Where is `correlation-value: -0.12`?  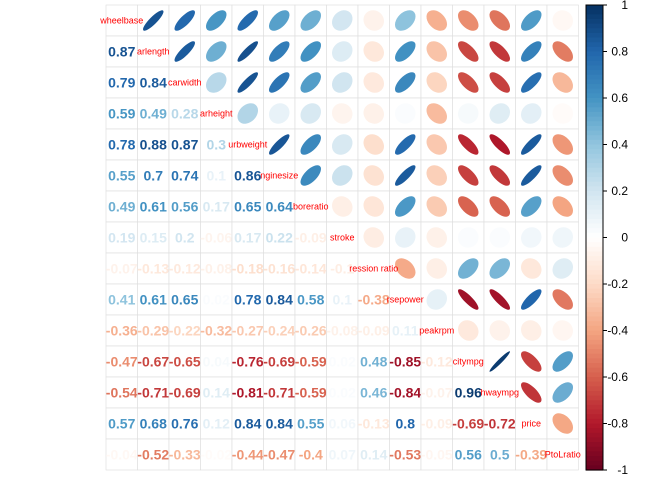 correlation-value: -0.12 is located at coordinates (185, 269).